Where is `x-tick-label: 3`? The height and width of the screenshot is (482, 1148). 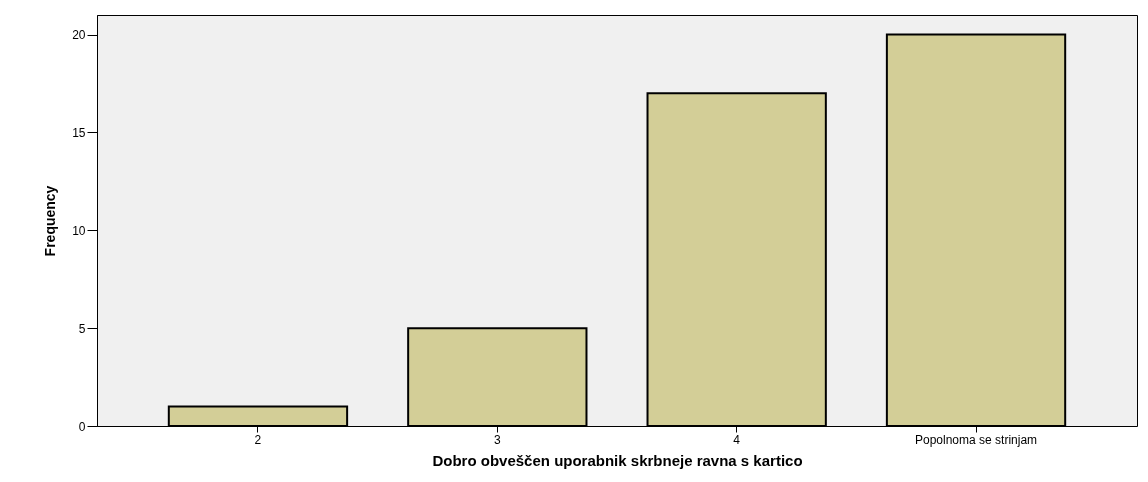 x-tick-label: 3 is located at coordinates (497, 439).